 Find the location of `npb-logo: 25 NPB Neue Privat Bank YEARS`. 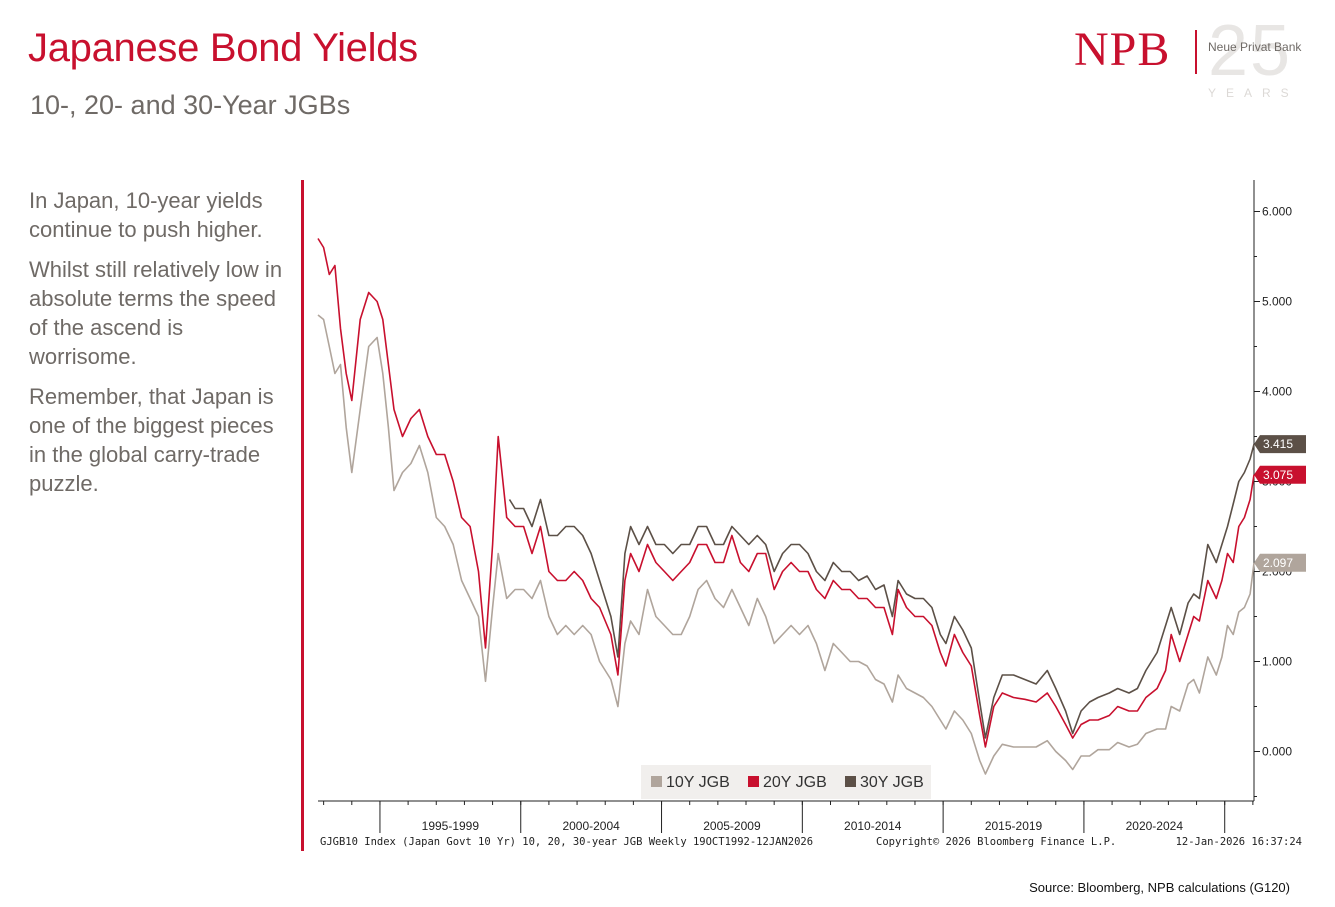

npb-logo: 25 NPB Neue Privat Bank YEARS is located at coordinates (1194, 56).